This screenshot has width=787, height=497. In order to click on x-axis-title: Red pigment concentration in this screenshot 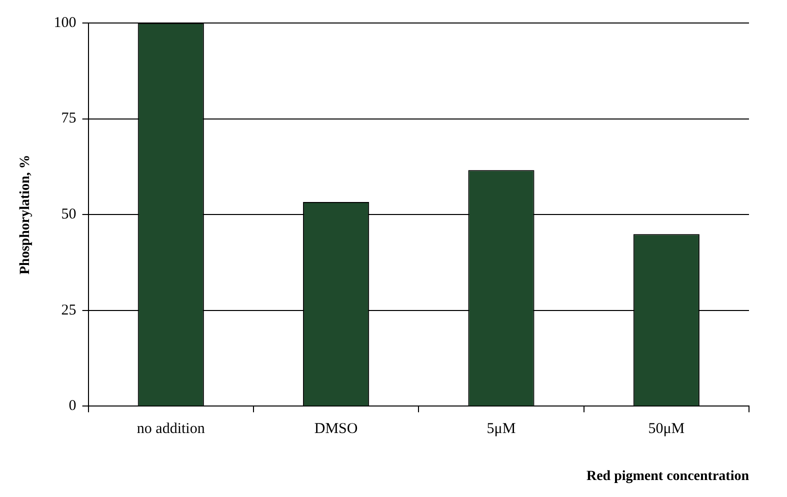, I will do `click(668, 476)`.